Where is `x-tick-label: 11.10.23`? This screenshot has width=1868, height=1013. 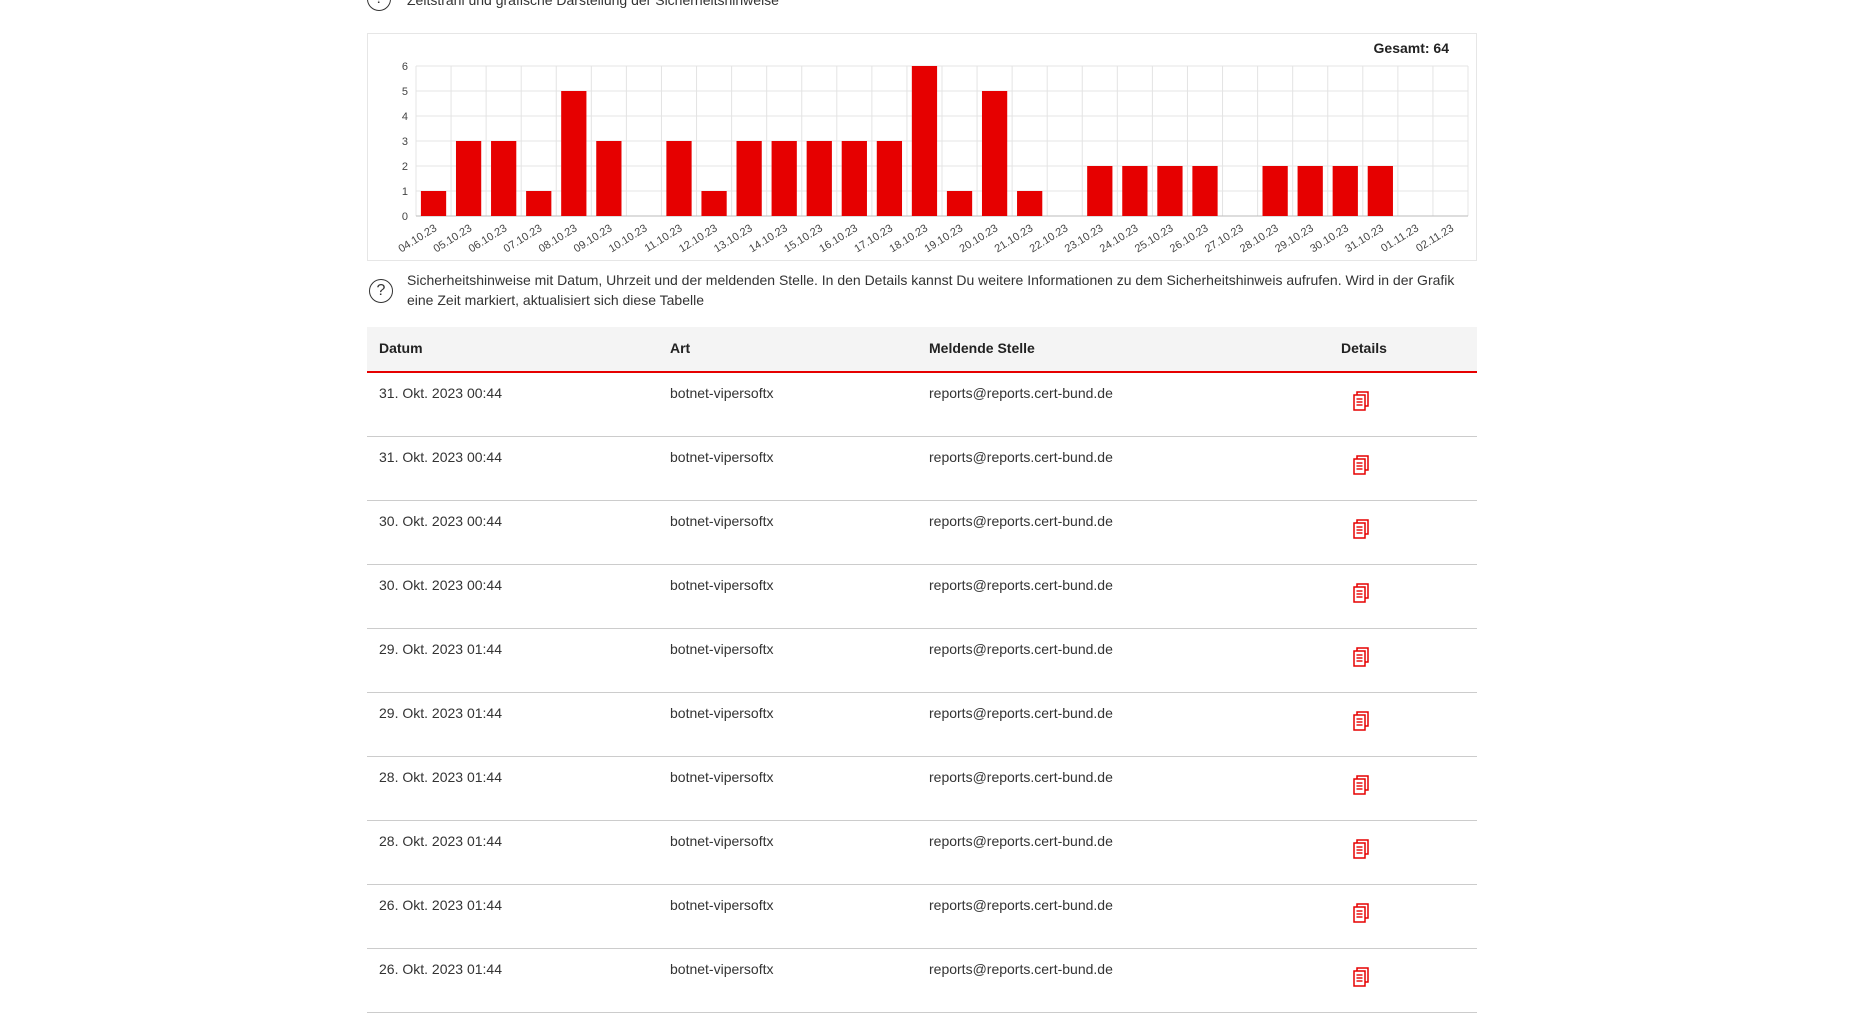
x-tick-label: 11.10.23 is located at coordinates (664, 238).